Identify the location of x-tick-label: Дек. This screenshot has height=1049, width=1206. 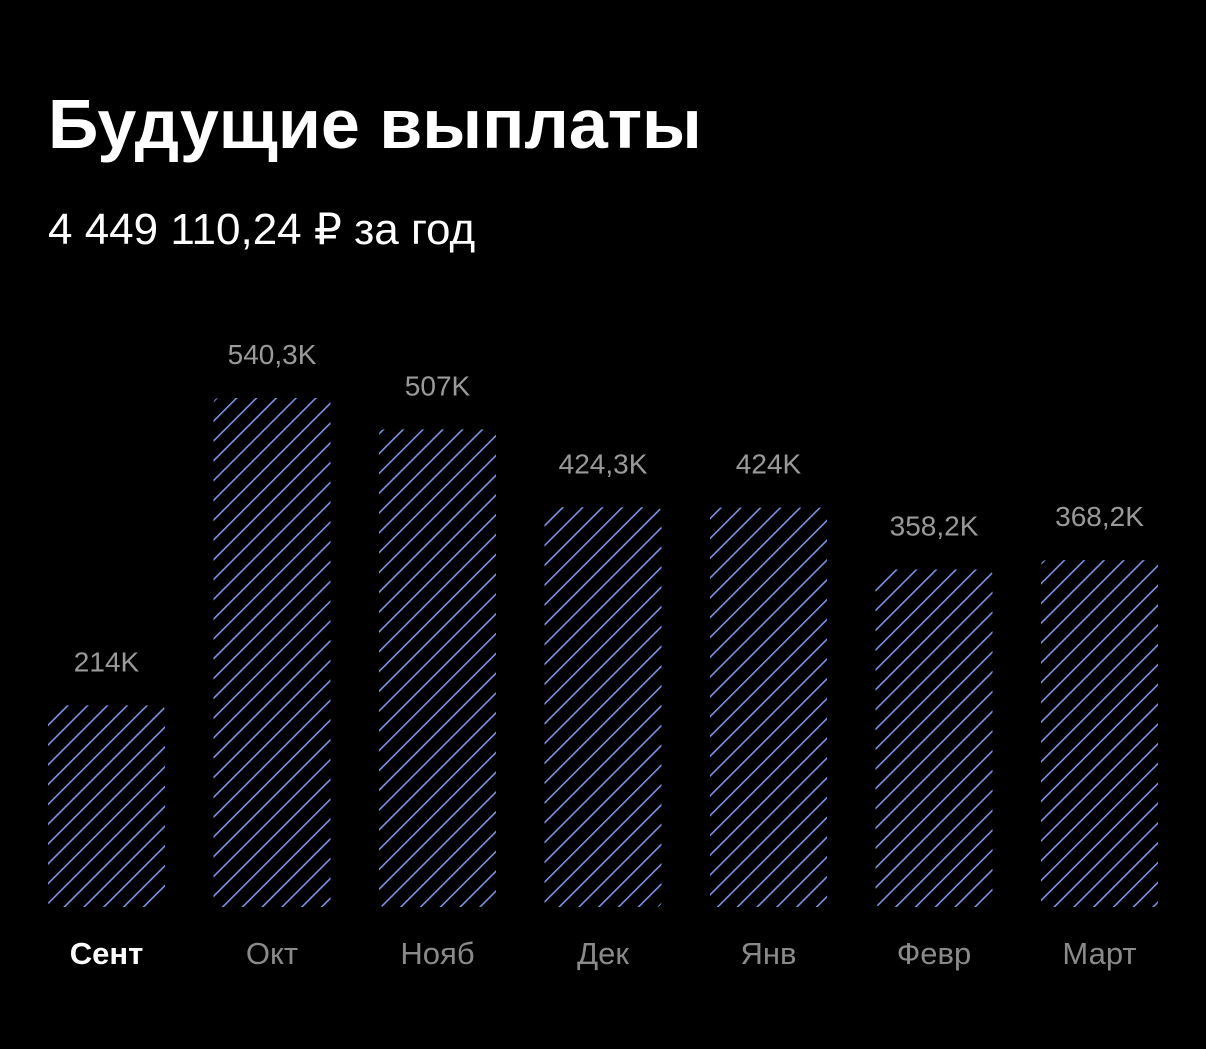
(603, 953).